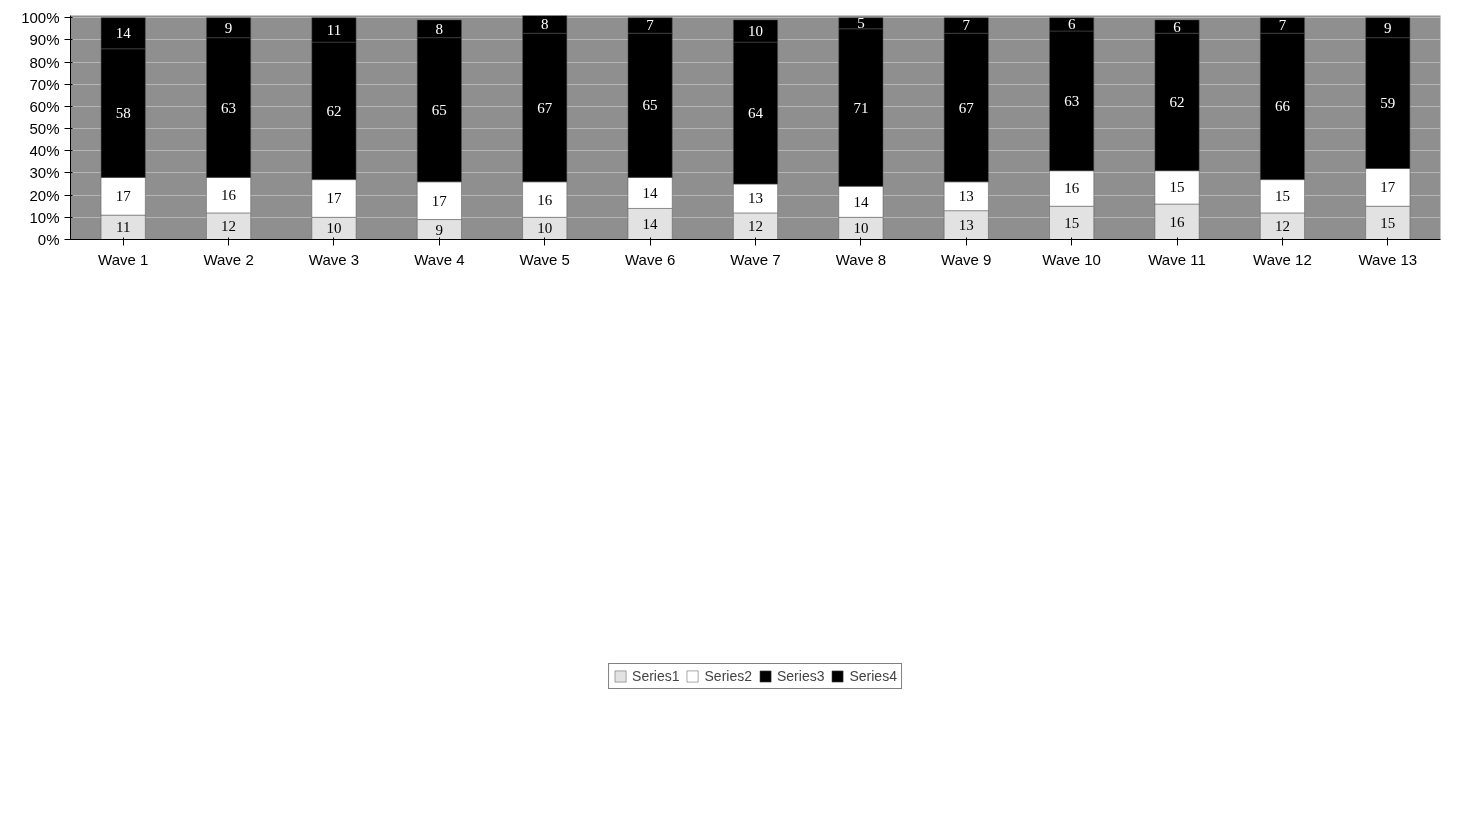  Describe the element at coordinates (755, 259) in the screenshot. I see `x-tick-label: Wave 7` at that location.